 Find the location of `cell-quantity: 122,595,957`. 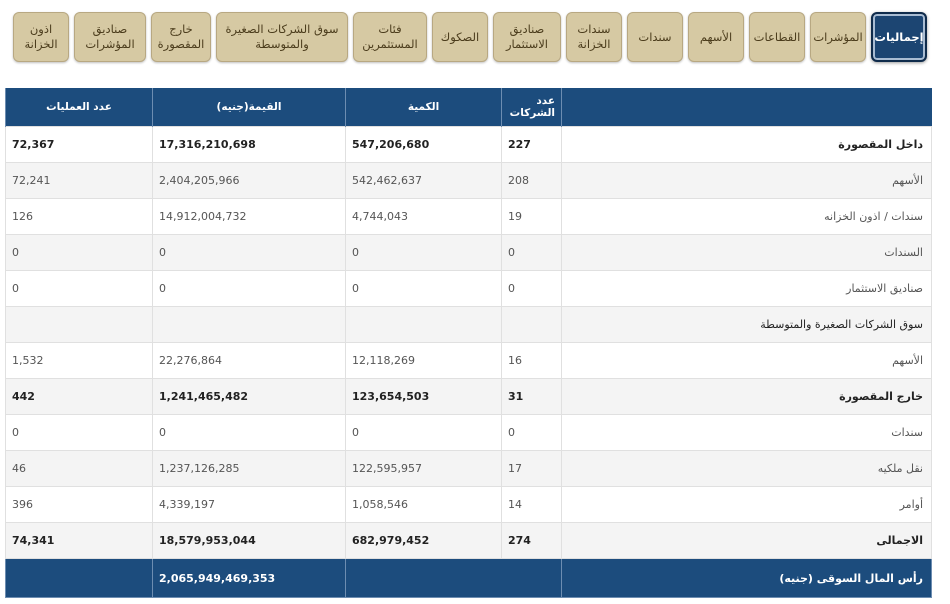

cell-quantity: 122,595,957 is located at coordinates (423, 468).